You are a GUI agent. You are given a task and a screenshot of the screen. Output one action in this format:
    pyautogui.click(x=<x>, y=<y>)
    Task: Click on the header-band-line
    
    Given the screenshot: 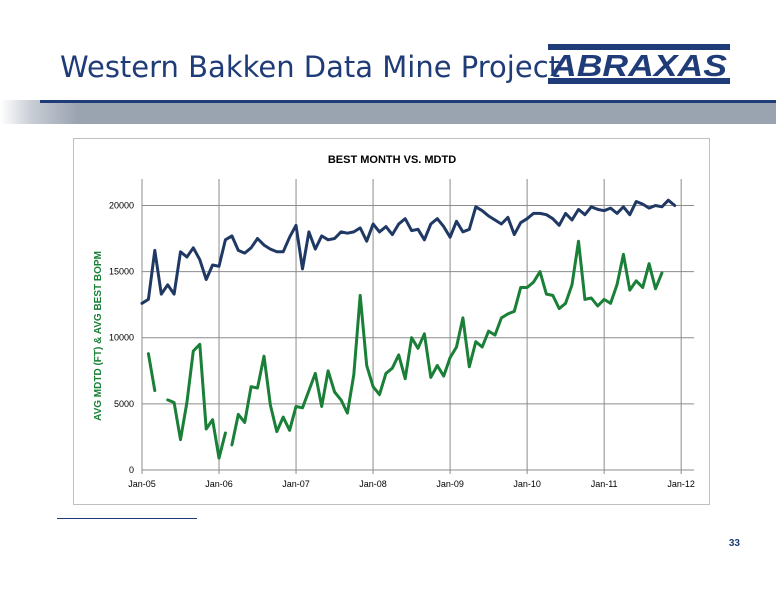 What is the action you would take?
    pyautogui.click(x=408, y=101)
    